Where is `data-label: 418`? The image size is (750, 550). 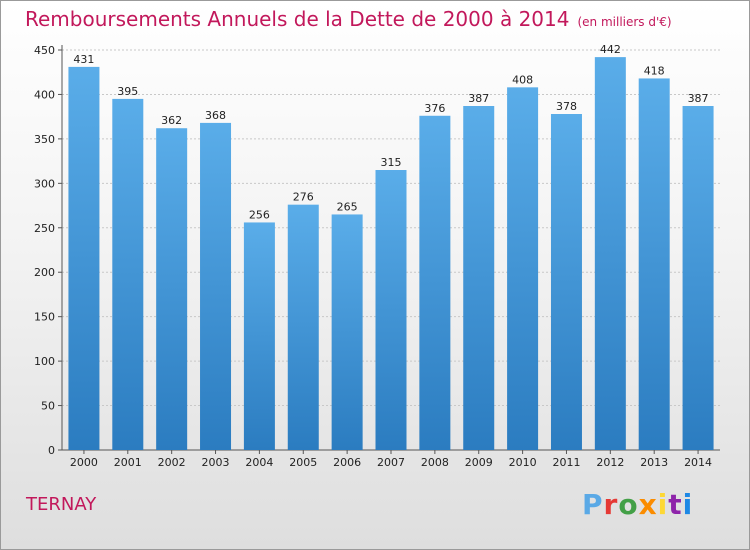 data-label: 418 is located at coordinates (654, 70).